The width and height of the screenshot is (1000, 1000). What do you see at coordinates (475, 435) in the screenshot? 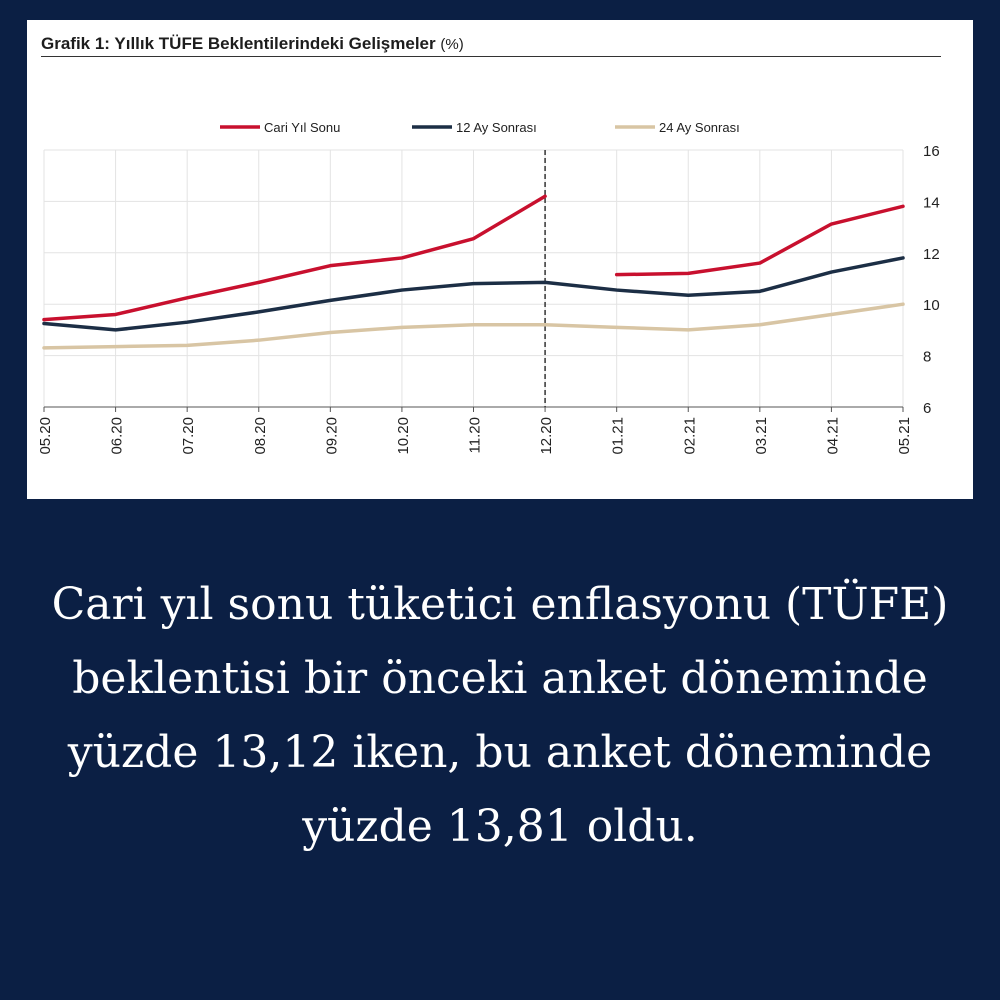
I see `x-tick-label: 11.20` at bounding box center [475, 435].